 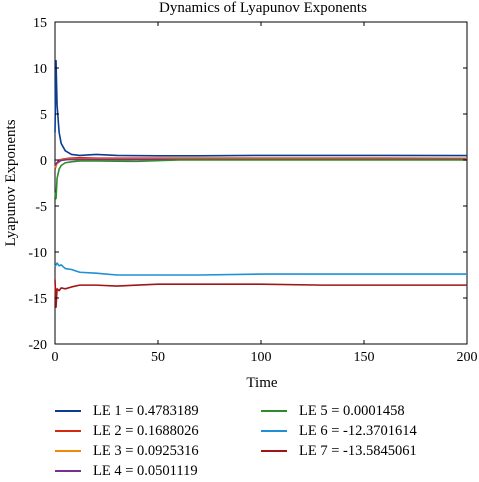 I want to click on legend-label: LE 7 = -13.5845061, so click(x=358, y=450).